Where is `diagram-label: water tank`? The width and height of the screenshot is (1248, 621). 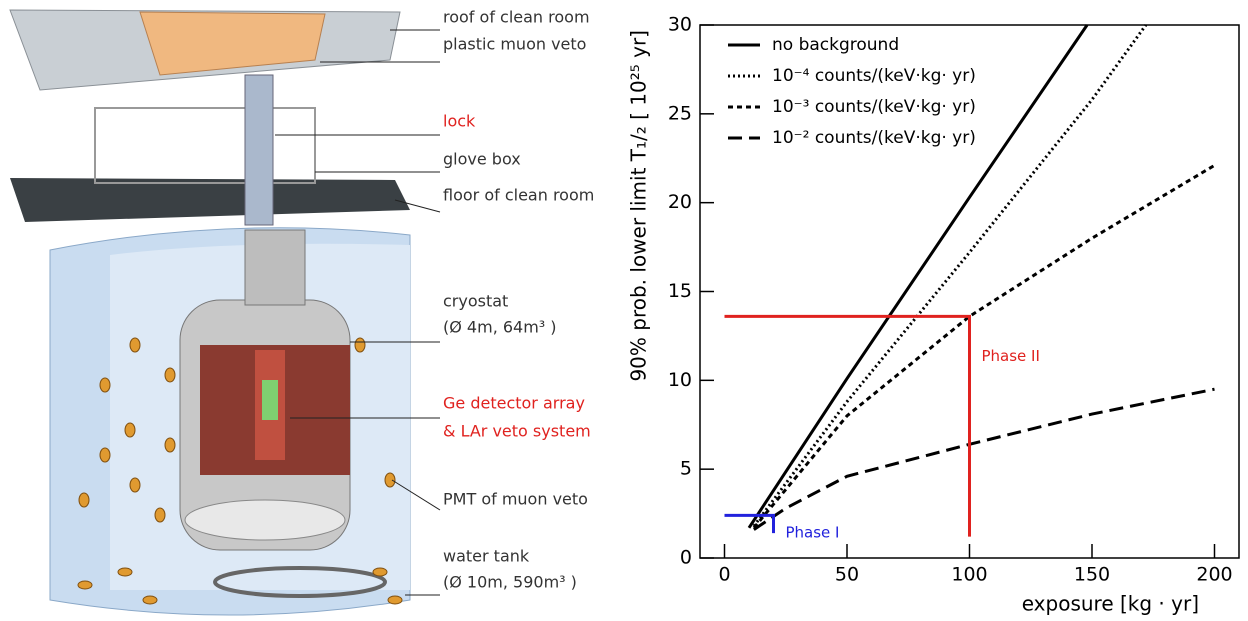 diagram-label: water tank is located at coordinates (486, 556).